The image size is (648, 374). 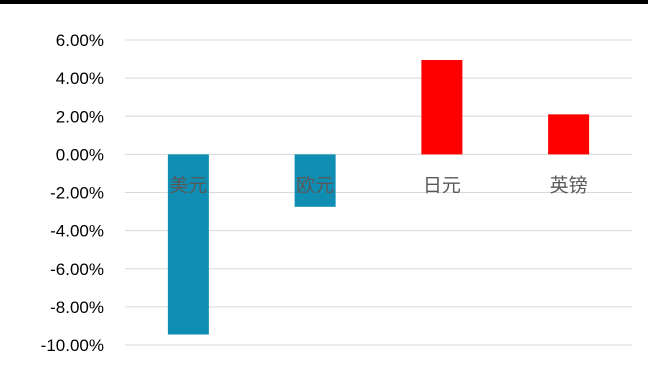 I want to click on top-border-rule, so click(x=324, y=2).